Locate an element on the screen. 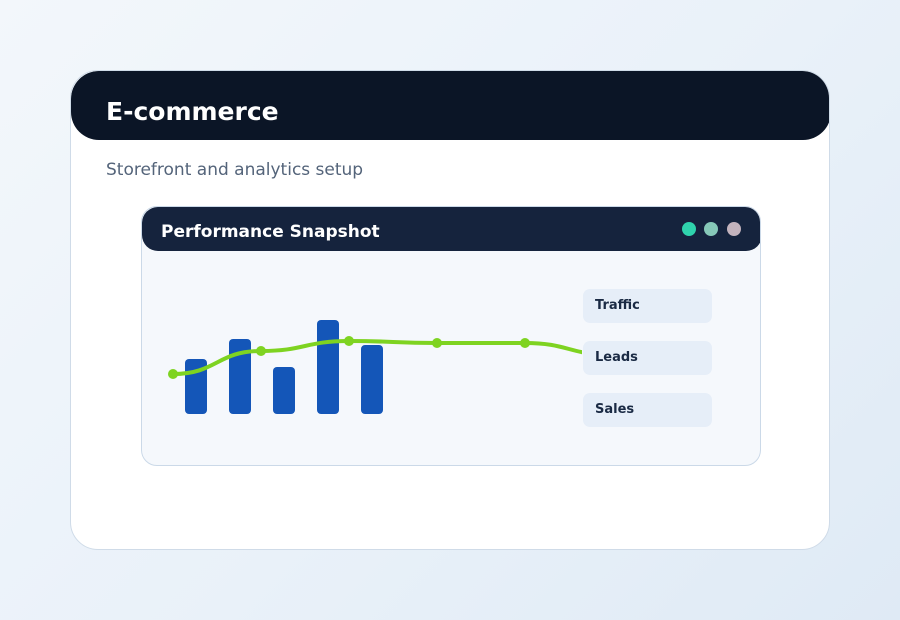 The width and height of the screenshot is (900, 620). card-subtitle: Storefront and analytics setup is located at coordinates (235, 170).